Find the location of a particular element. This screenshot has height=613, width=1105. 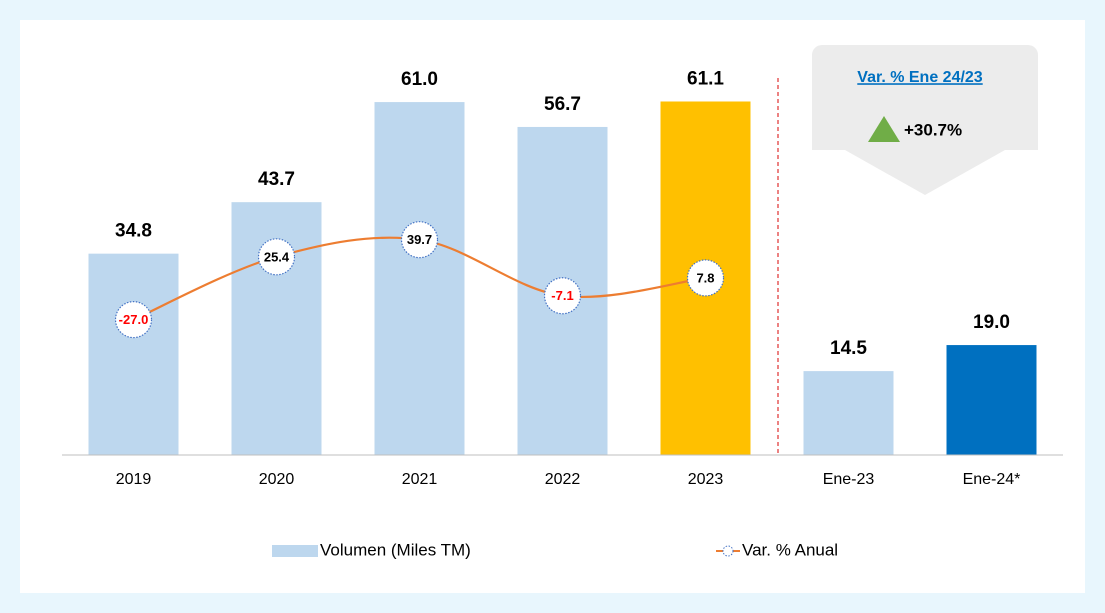

legend: Volumen (Miles TM) Var. % Anual is located at coordinates (555, 549).